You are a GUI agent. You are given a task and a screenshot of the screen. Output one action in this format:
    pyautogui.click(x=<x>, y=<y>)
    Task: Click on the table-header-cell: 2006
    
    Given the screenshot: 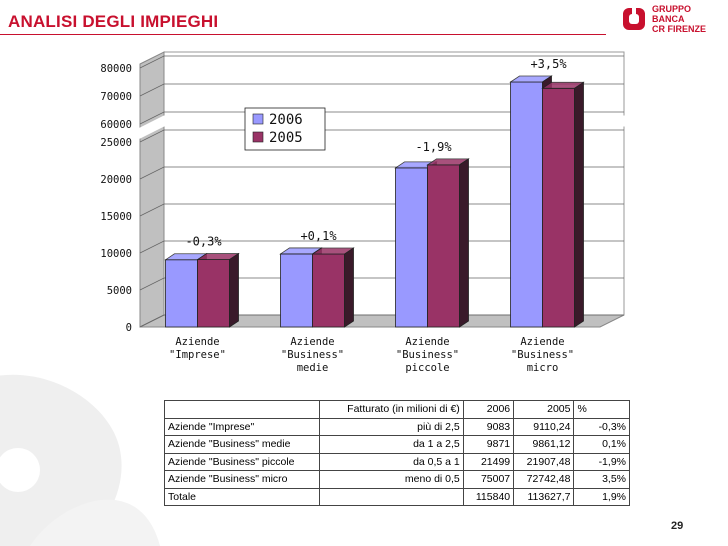 What is the action you would take?
    pyautogui.click(x=488, y=409)
    